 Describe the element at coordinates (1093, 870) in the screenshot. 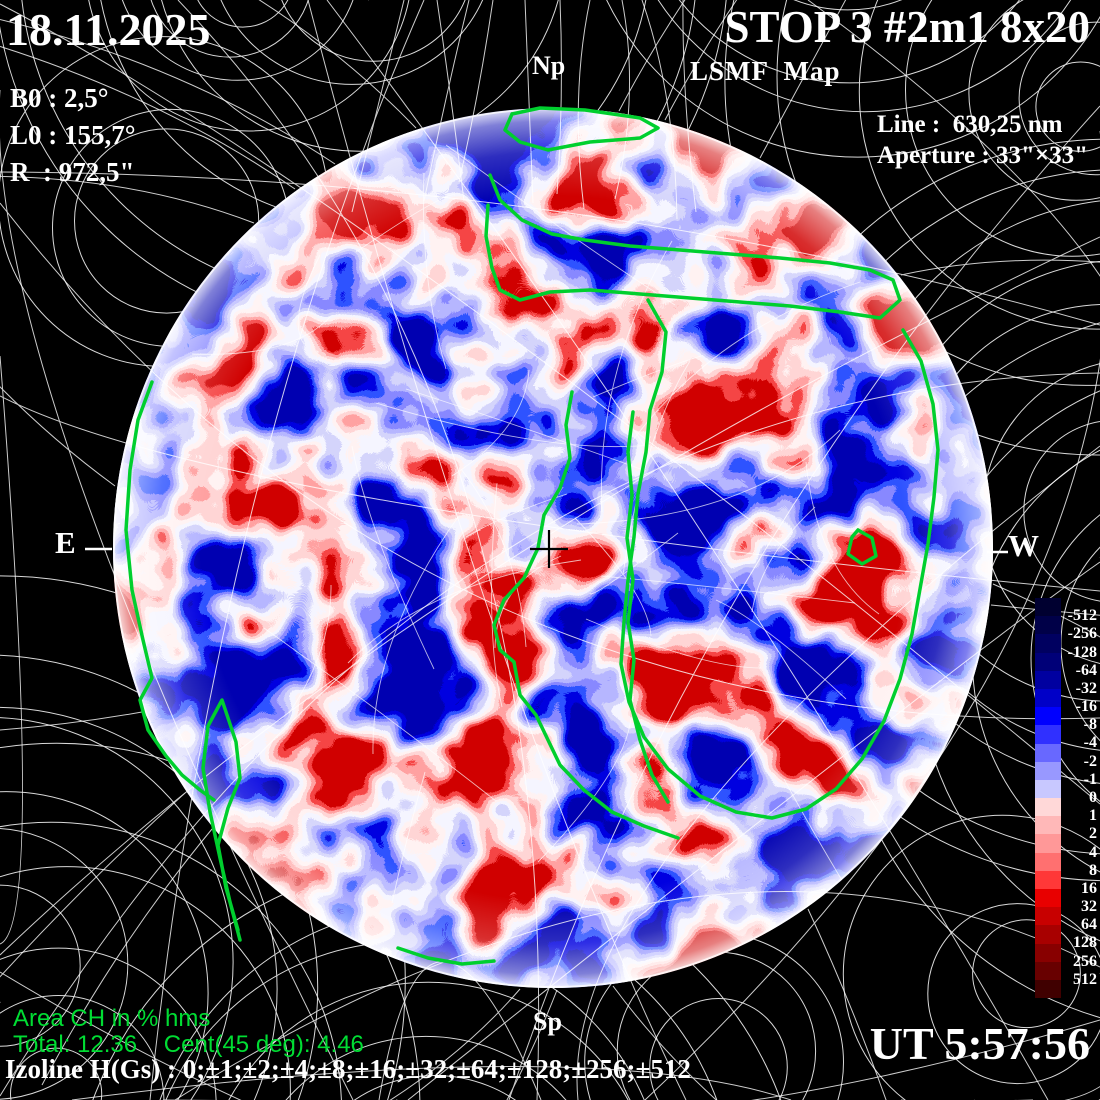

I see `colorbar-tick-label: 8` at that location.